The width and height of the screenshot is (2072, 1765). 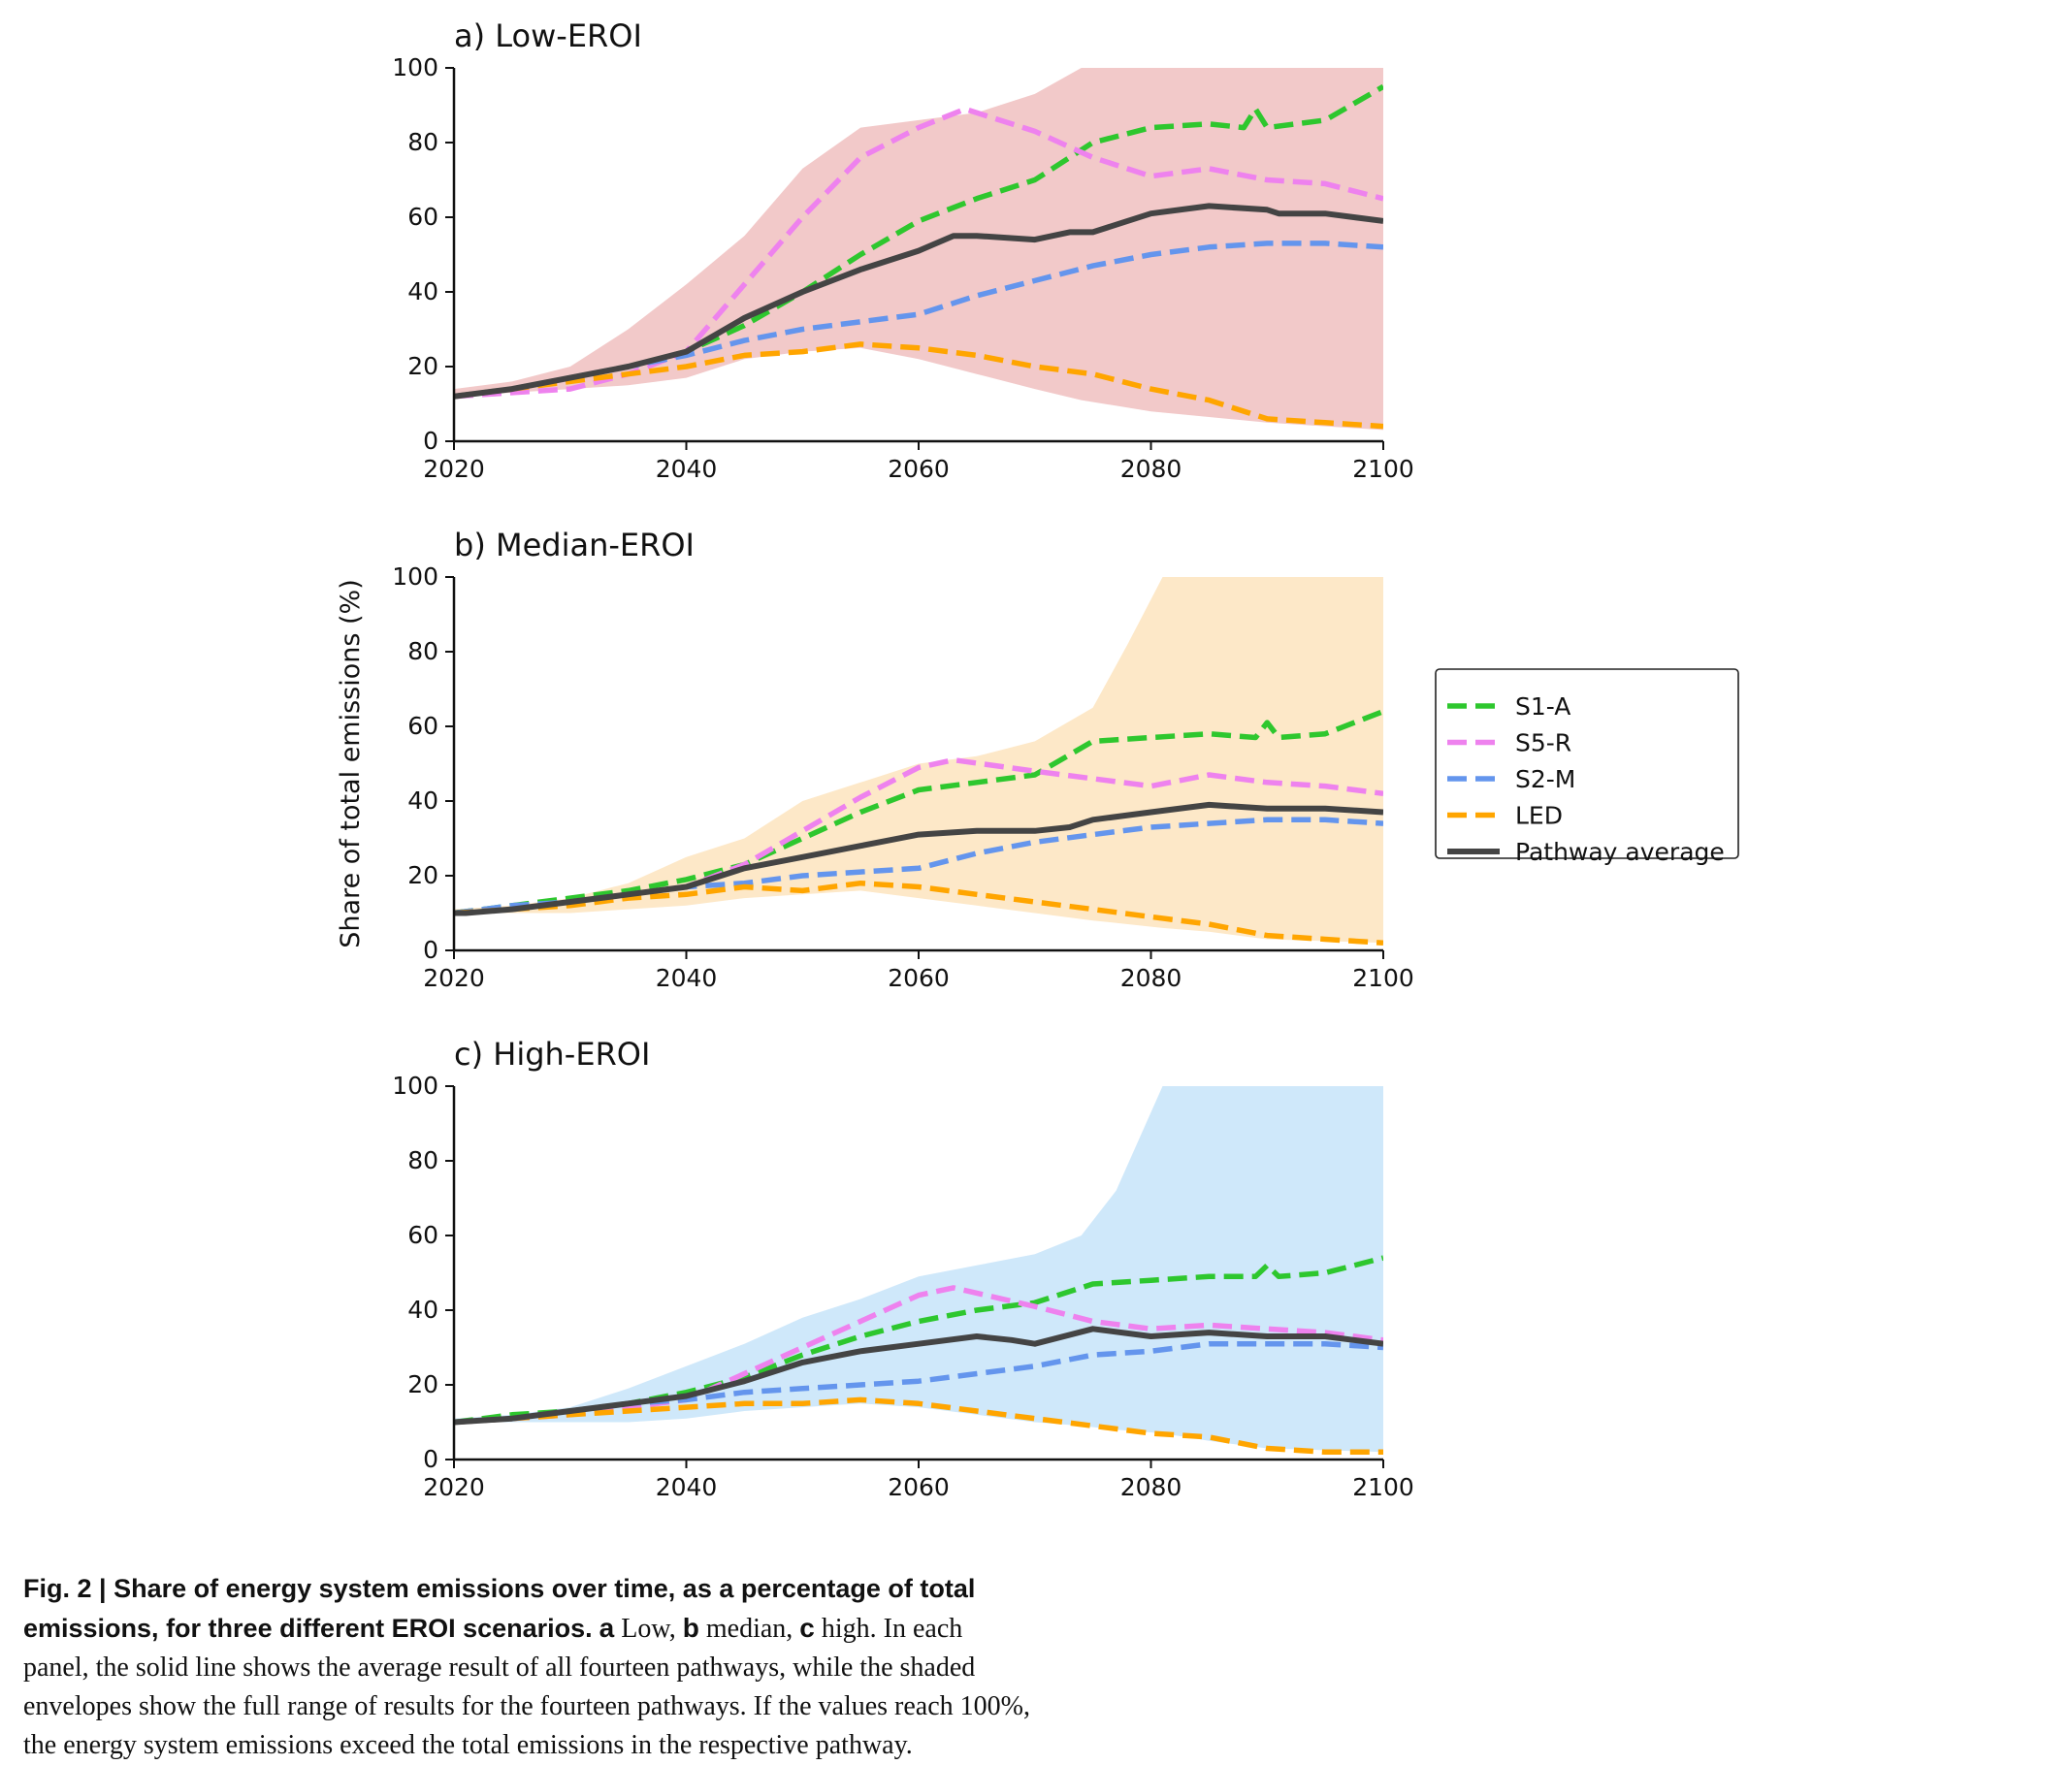 What do you see at coordinates (422, 217) in the screenshot?
I see `panel-1-y-tick-label: 60` at bounding box center [422, 217].